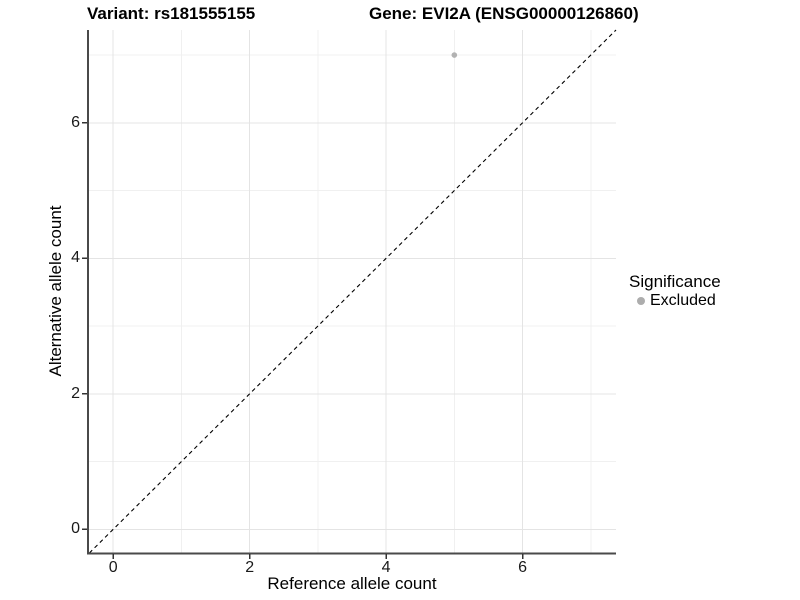 Image resolution: width=800 pixels, height=600 pixels. I want to click on y-tick-label: 6, so click(75, 122).